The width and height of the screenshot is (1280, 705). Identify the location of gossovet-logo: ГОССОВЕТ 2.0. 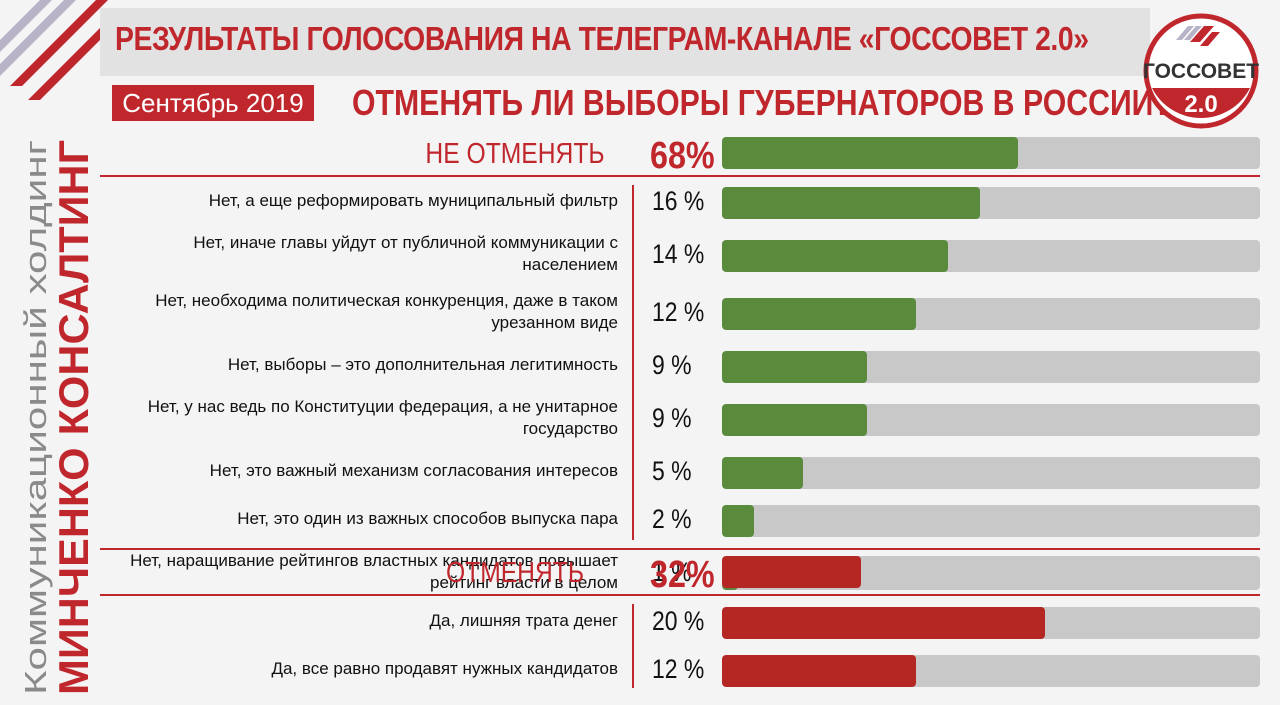
(1201, 71).